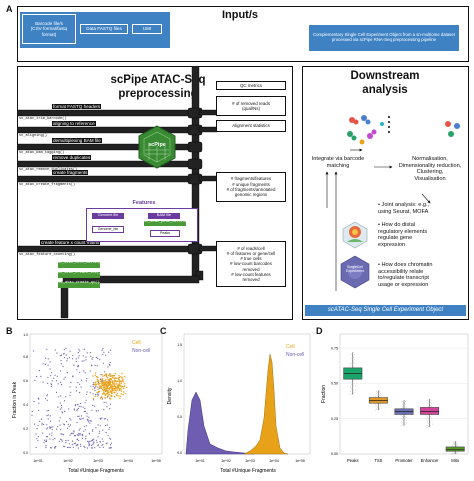  I want to click on cell-calling-func: sc_atac_cell_calling(), so click(81, 264).